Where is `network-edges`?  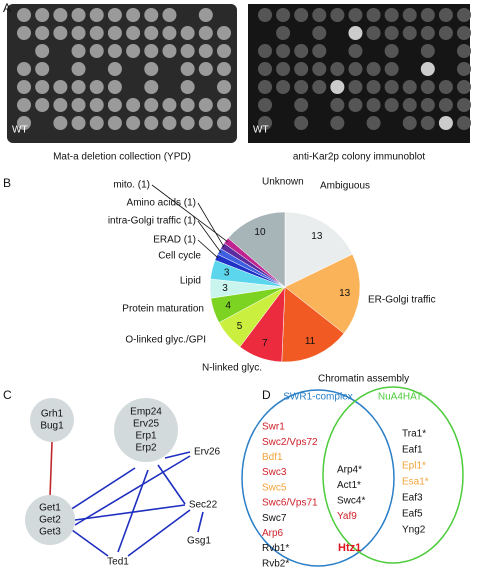
network-edges is located at coordinates (126, 499).